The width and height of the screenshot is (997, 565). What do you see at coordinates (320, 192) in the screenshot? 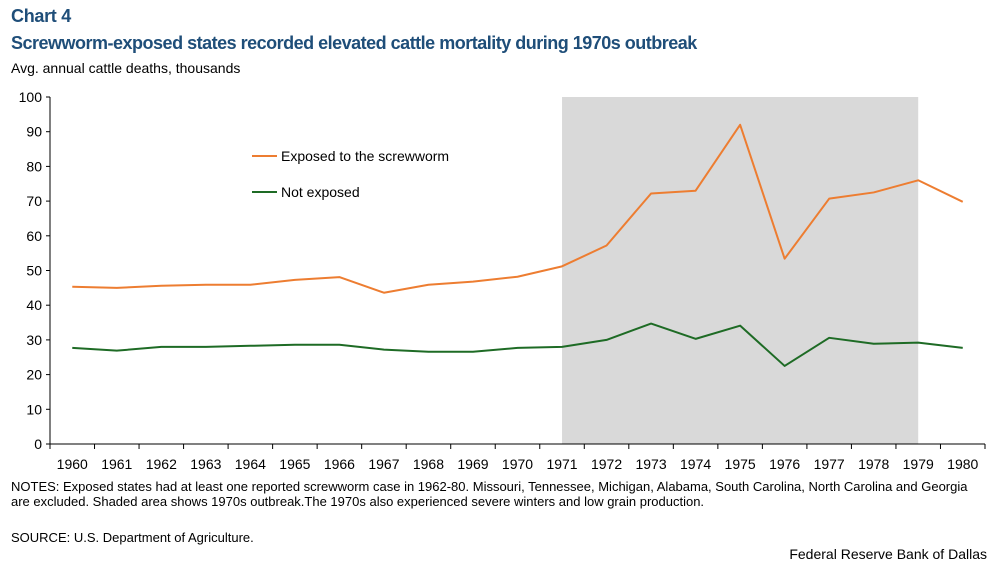
I see `legend-label: Not exposed` at bounding box center [320, 192].